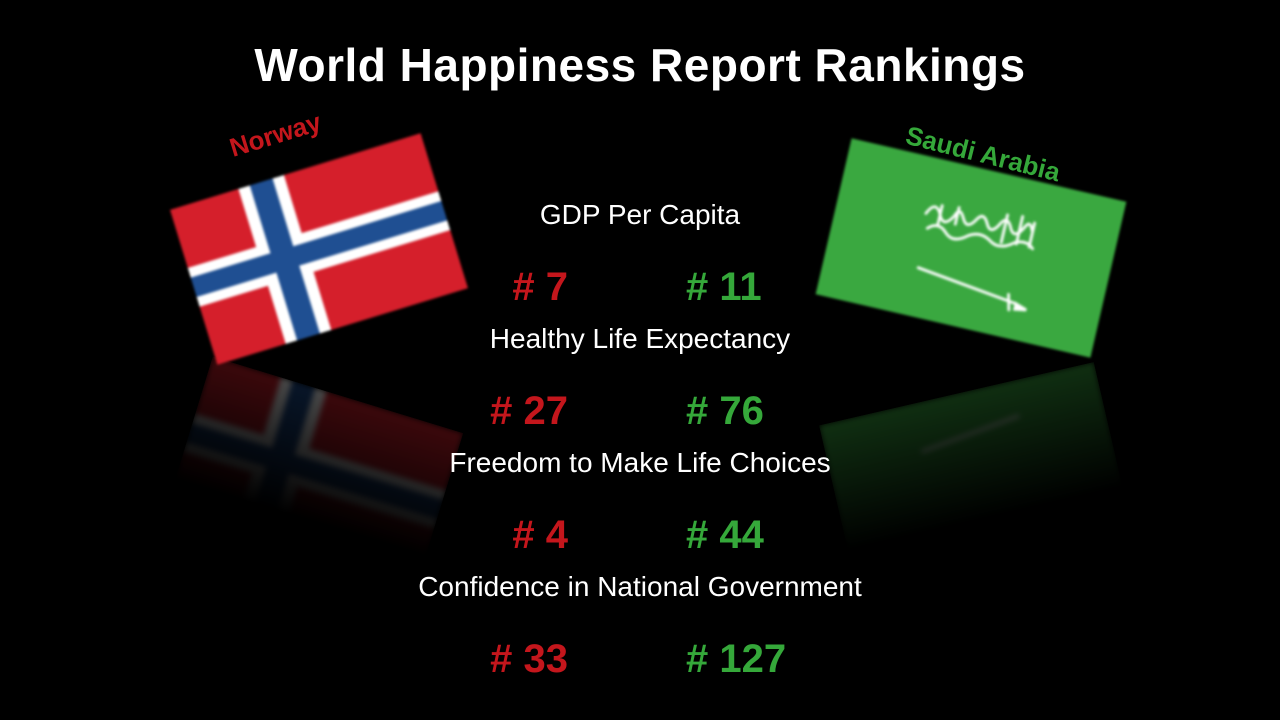 This screenshot has width=1280, height=720. What do you see at coordinates (529, 411) in the screenshot?
I see `norway-rank: # 27` at bounding box center [529, 411].